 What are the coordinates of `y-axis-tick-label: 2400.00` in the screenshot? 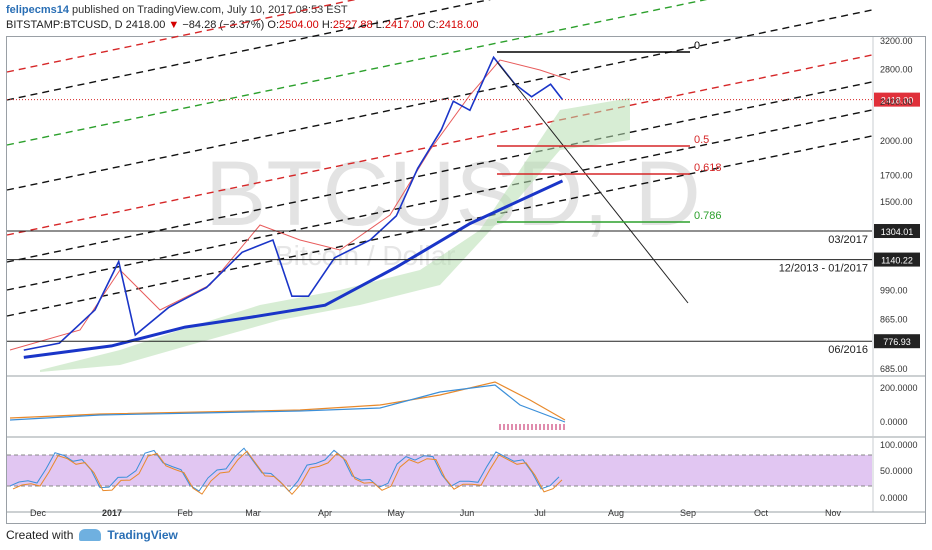 It's located at (896, 102).